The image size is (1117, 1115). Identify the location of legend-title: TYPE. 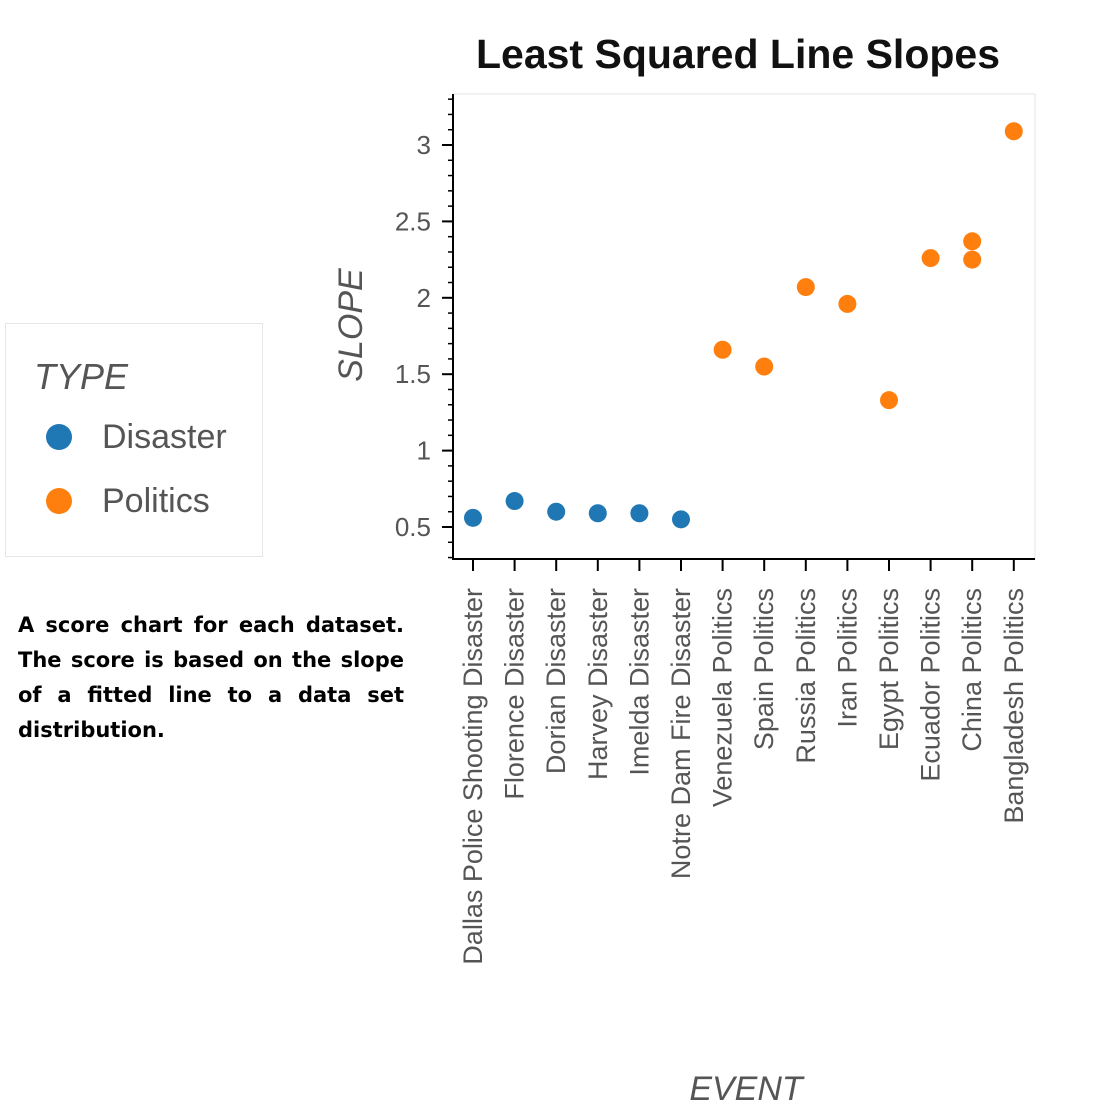
(81, 376).